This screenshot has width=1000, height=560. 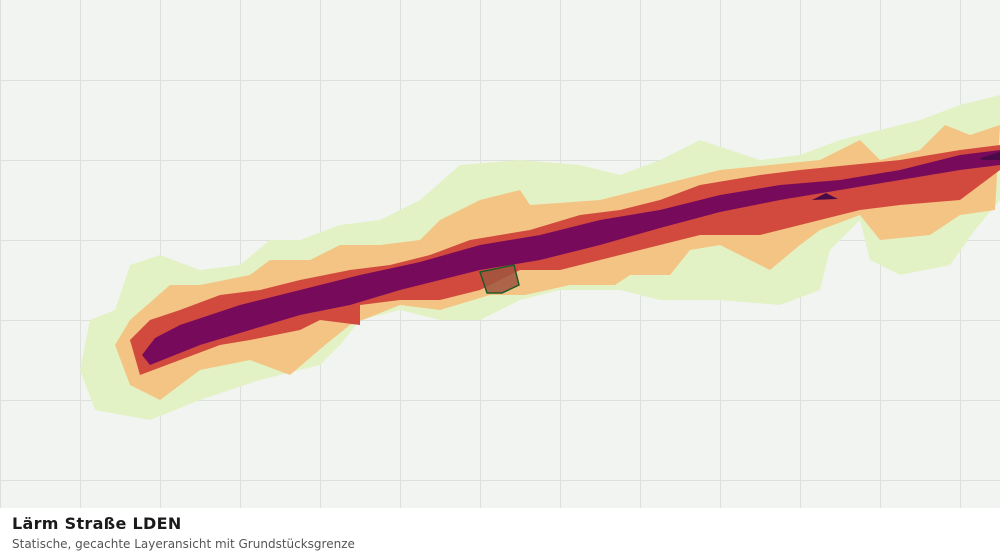 I want to click on property-boundary, so click(x=499, y=279).